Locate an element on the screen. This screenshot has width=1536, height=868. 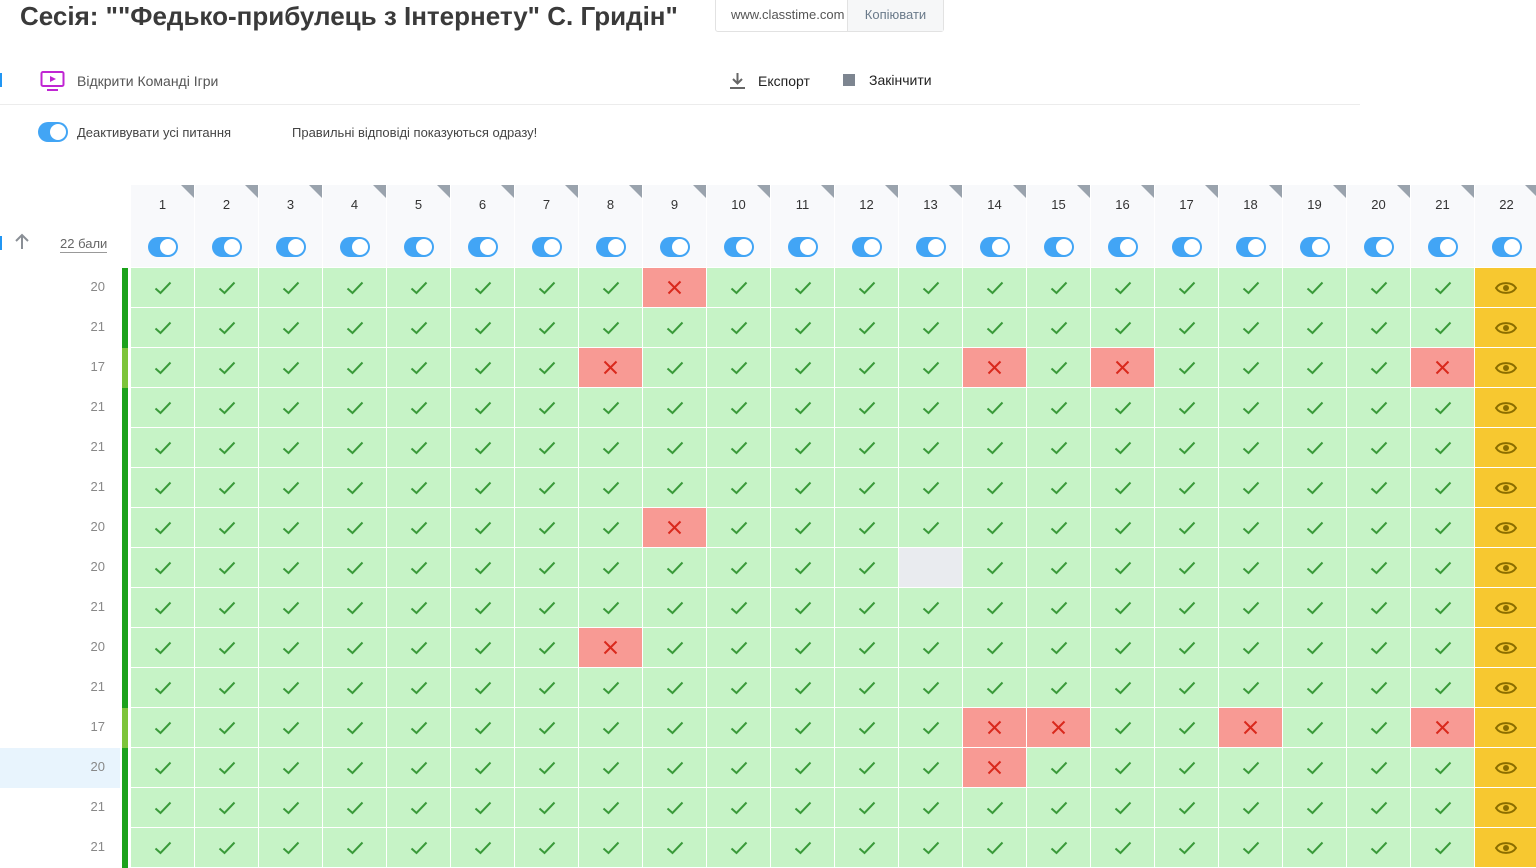
total-points-header: 22 бали is located at coordinates (84, 244).